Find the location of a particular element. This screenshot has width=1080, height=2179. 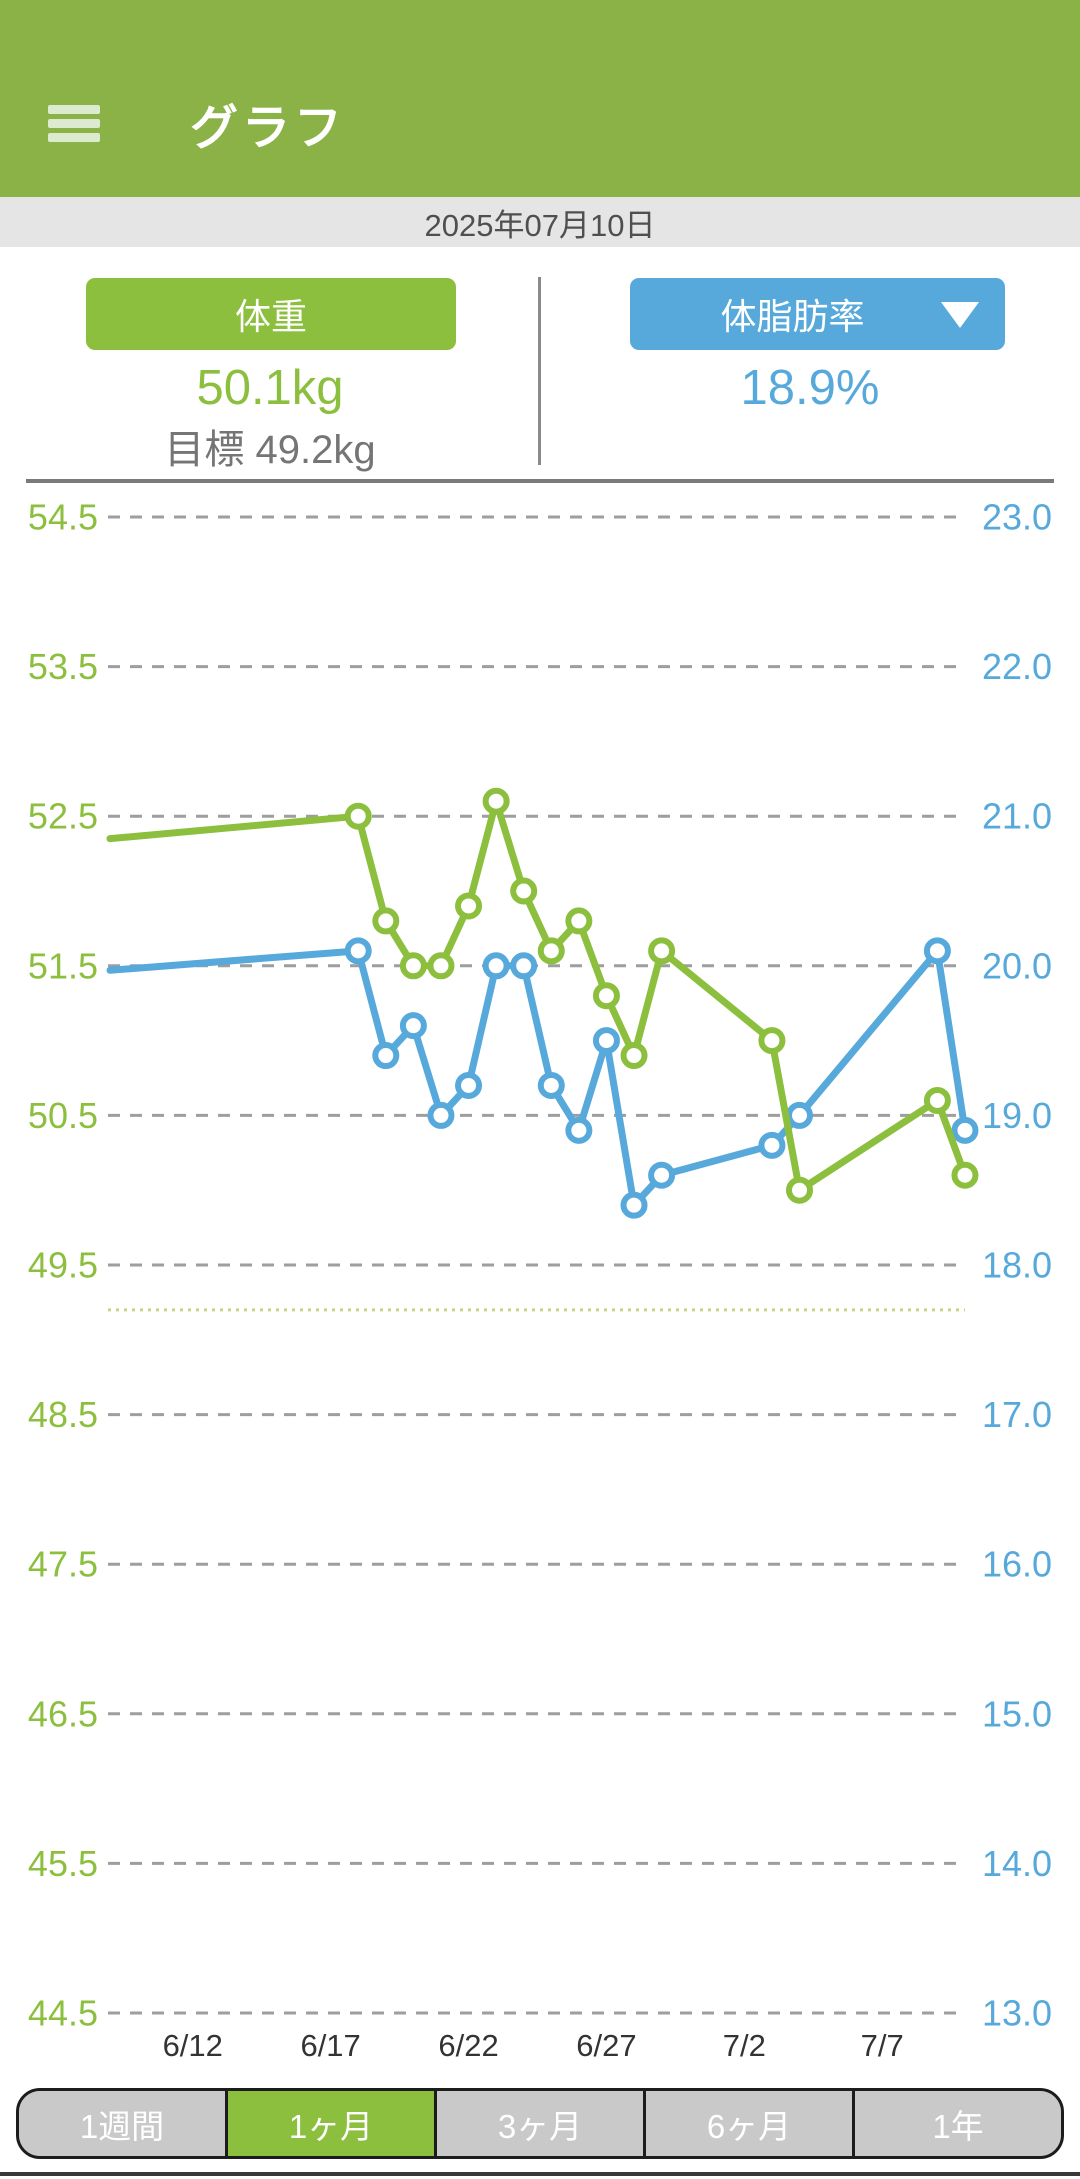

date-bar: 2025年07月10日 is located at coordinates (540, 222).